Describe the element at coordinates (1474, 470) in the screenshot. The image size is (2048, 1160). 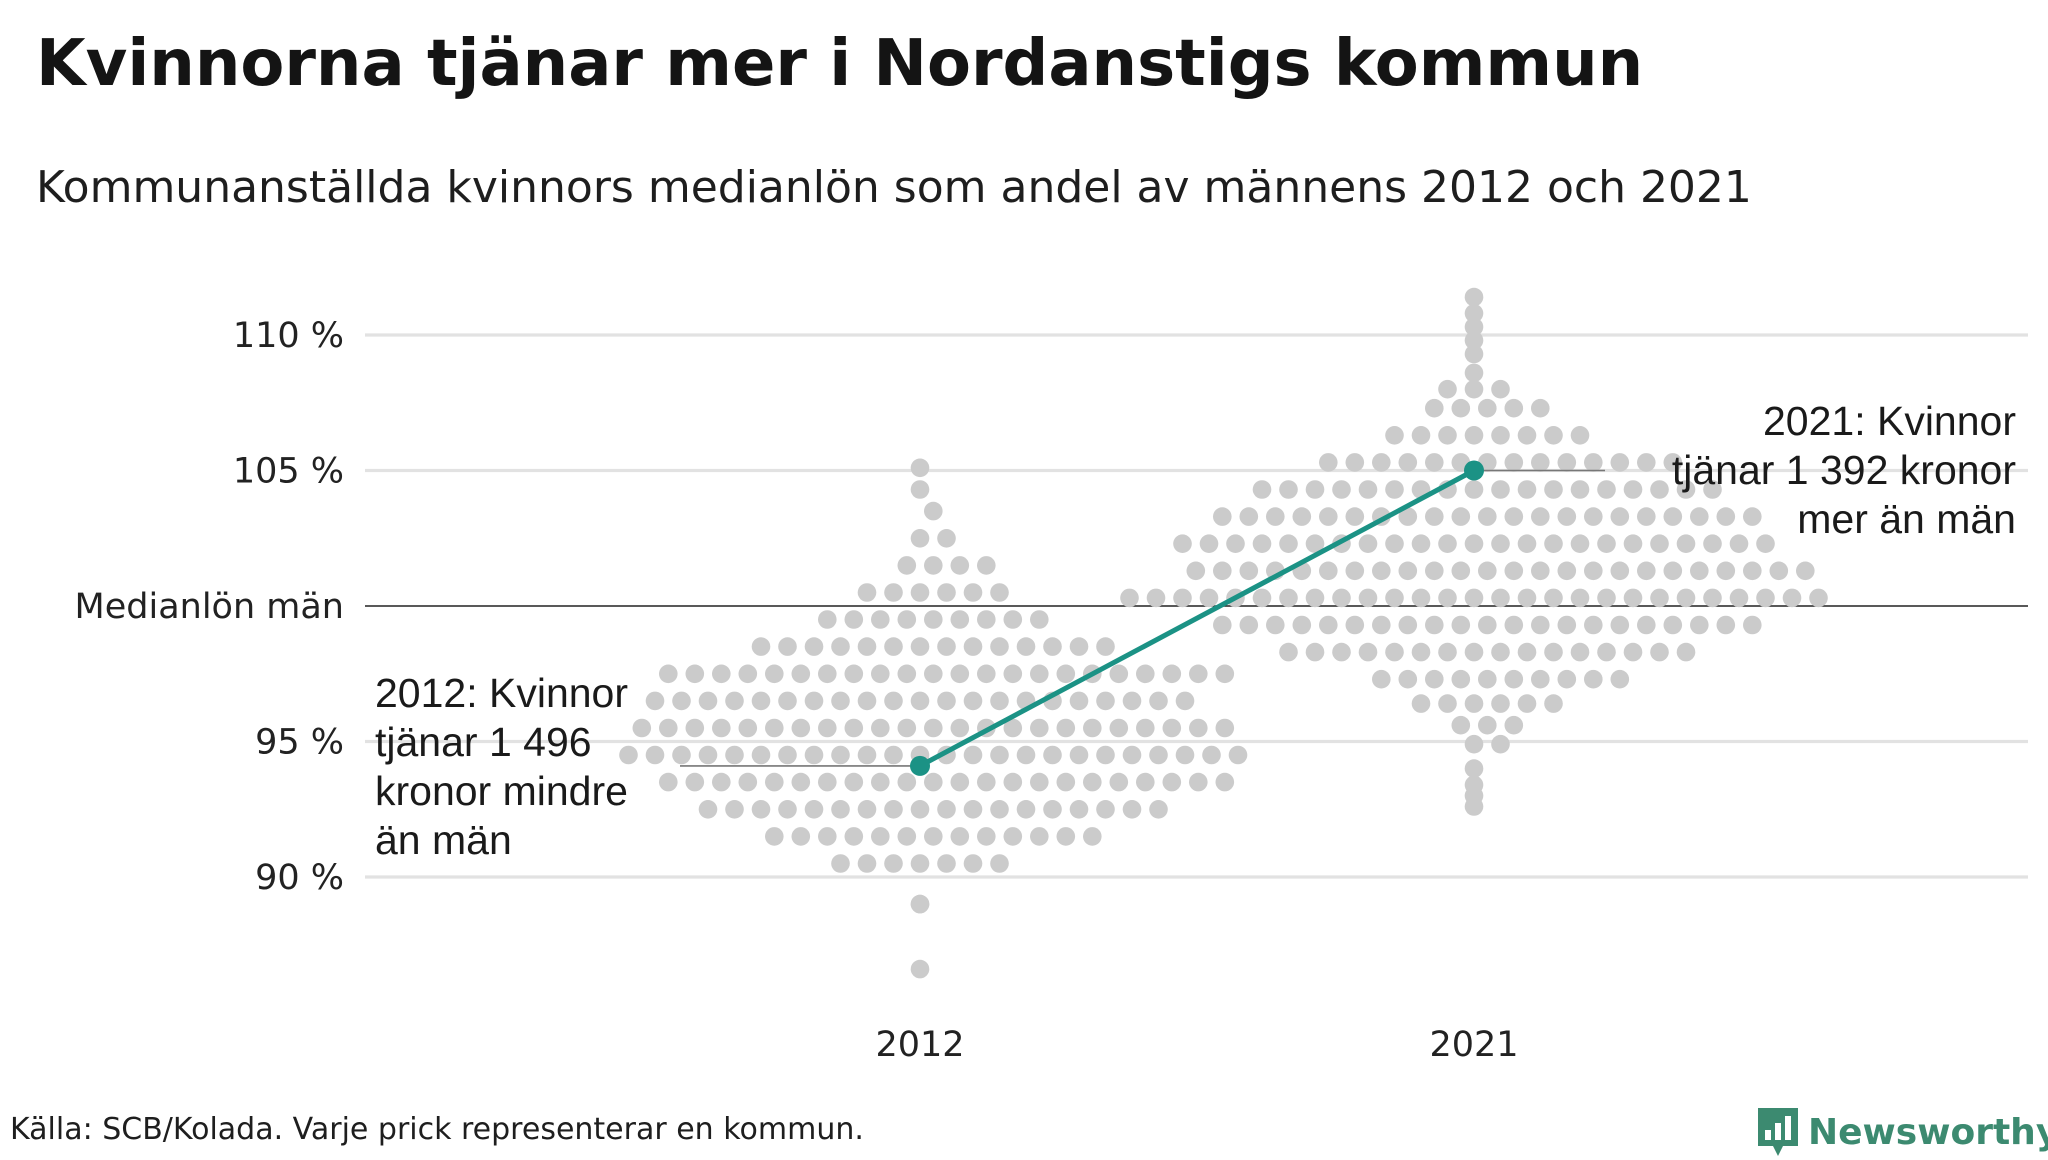
I see `highlight-point` at that location.